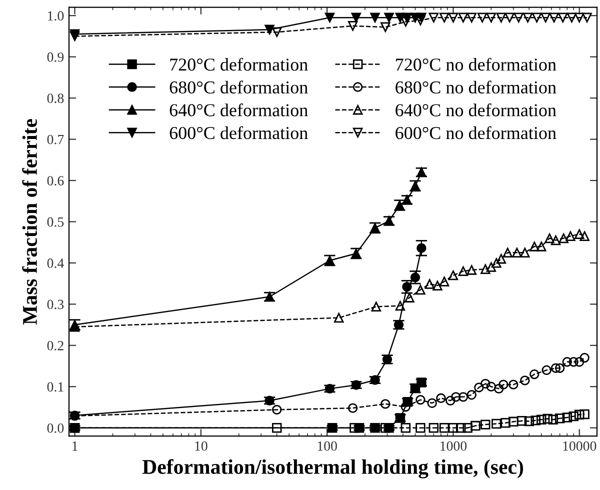 The height and width of the screenshot is (490, 600). What do you see at coordinates (55, 139) in the screenshot?
I see `y-tick-label: 0.7` at bounding box center [55, 139].